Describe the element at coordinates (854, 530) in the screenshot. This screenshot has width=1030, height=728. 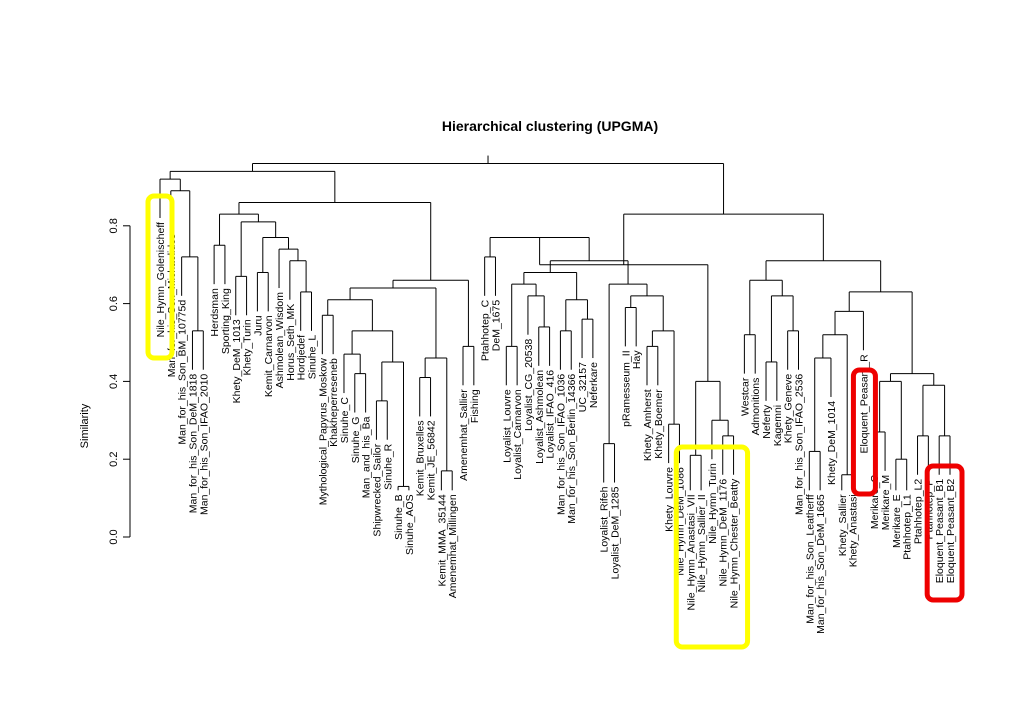
I see `leaf-label: Khety_Anastasi` at that location.